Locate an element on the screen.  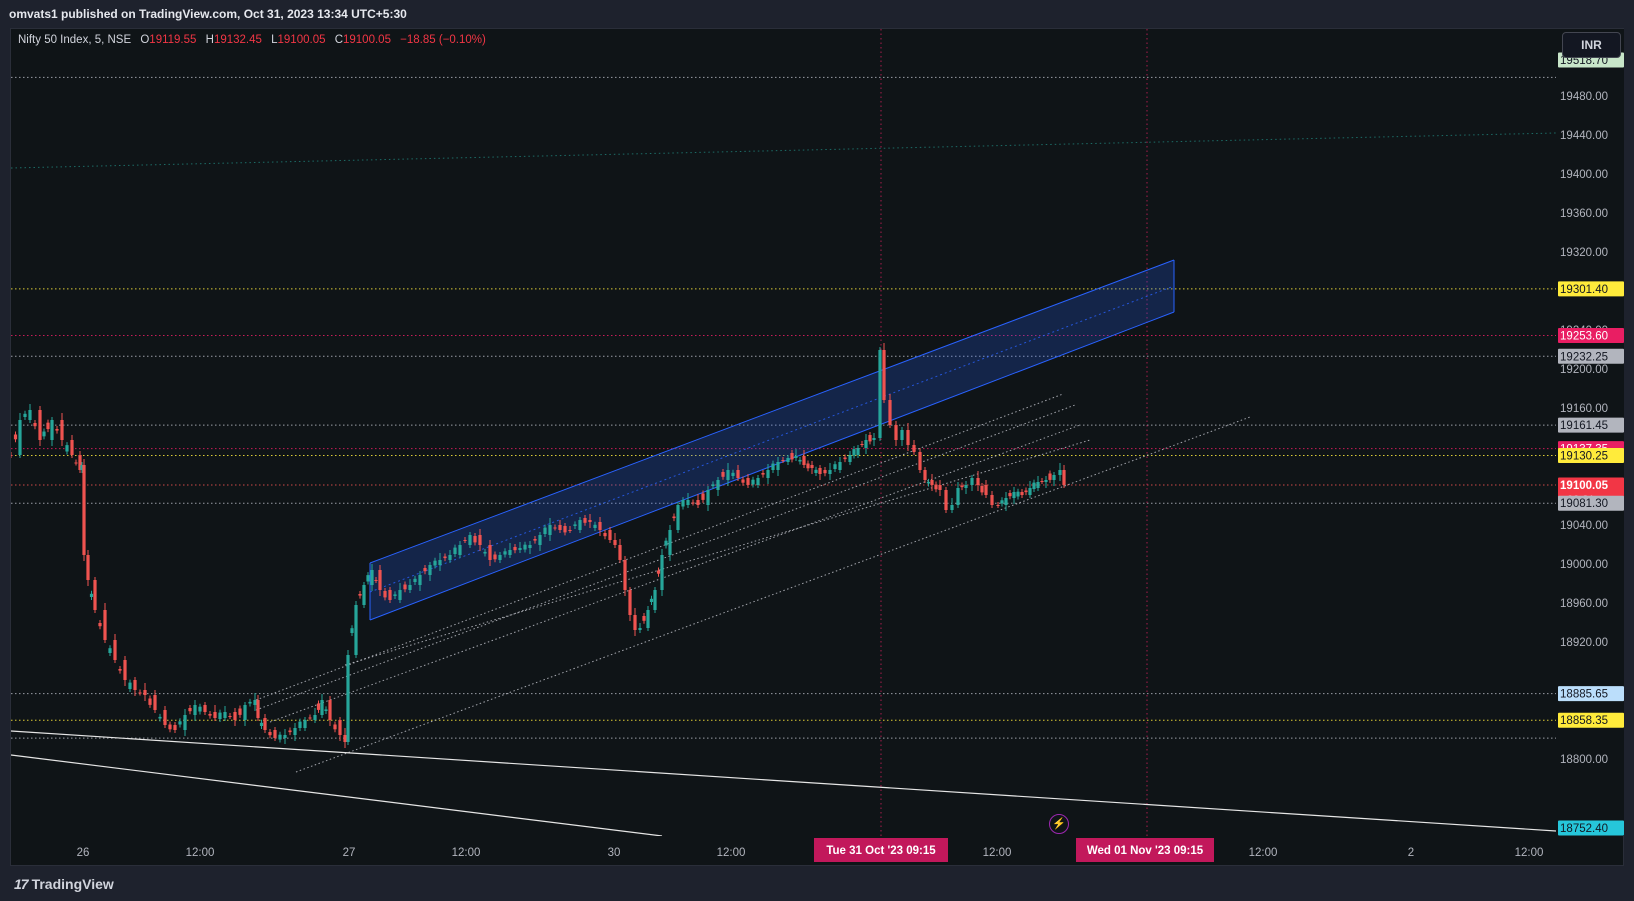
time-tick-label: 26 is located at coordinates (83, 853).